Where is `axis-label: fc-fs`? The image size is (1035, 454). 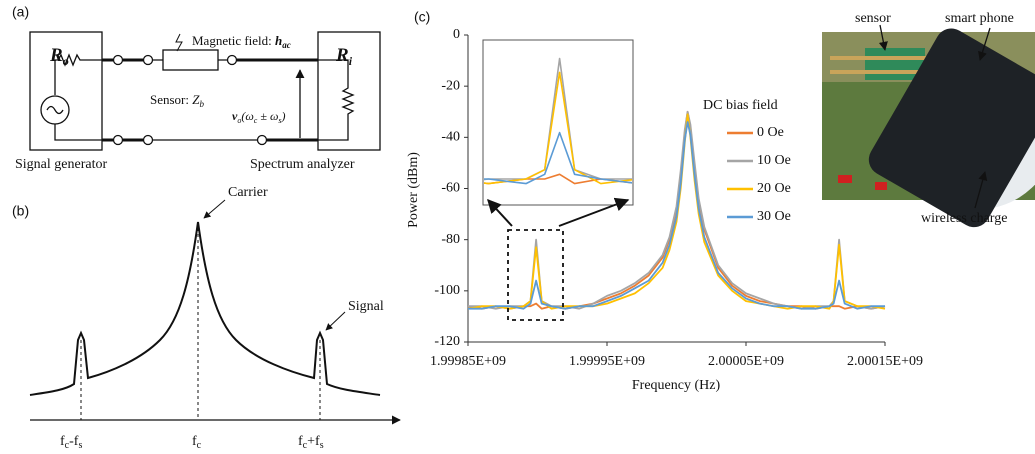 axis-label: fc-fs is located at coordinates (71, 442).